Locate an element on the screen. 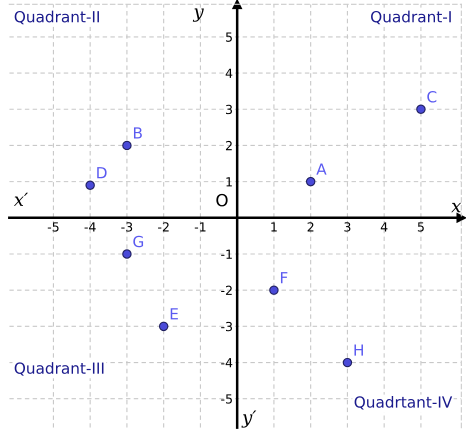 This screenshot has height=432, width=466. x-tick-label: -5 is located at coordinates (53, 227).